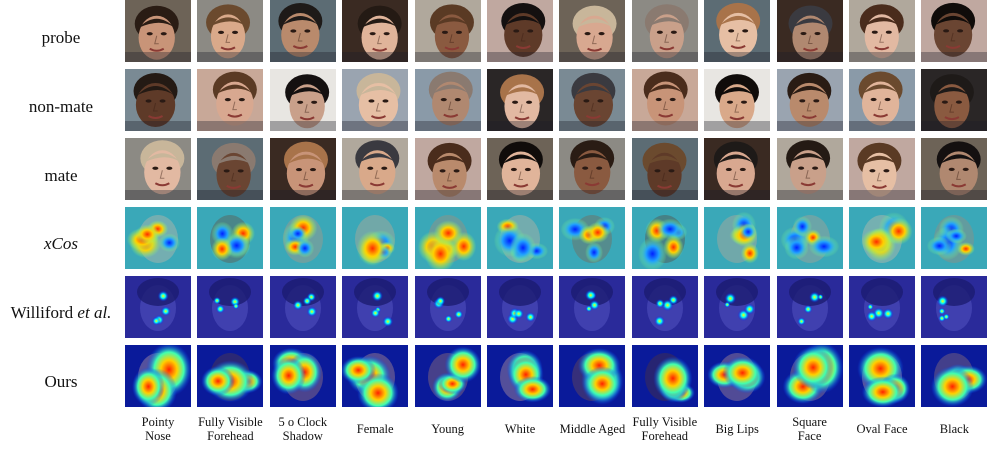 The width and height of the screenshot is (1000, 454). I want to click on column-label-line: Female, so click(375, 429).